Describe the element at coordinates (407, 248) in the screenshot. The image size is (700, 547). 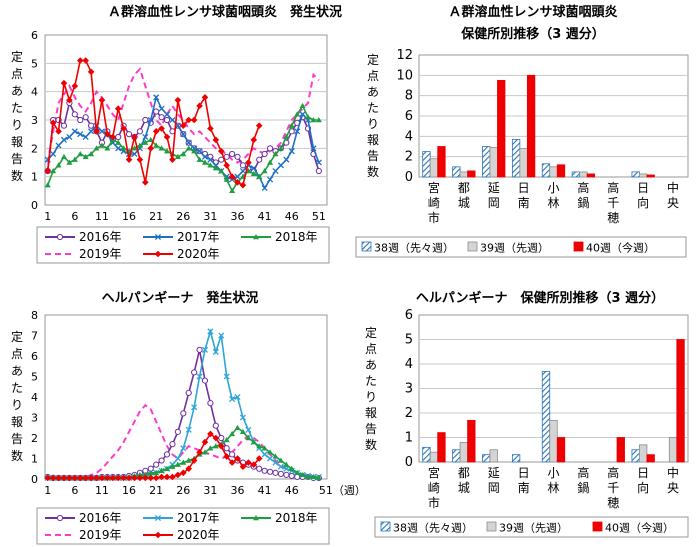
I see `legend-item: 38週（先々週）` at that location.